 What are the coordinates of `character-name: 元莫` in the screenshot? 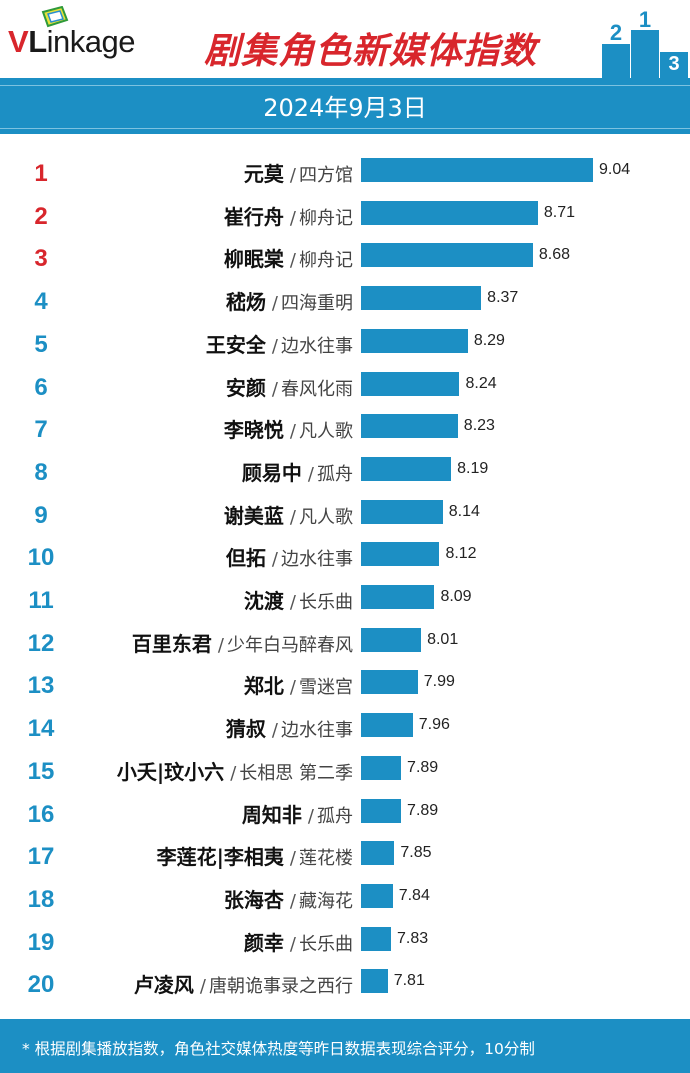 It's located at (263, 174).